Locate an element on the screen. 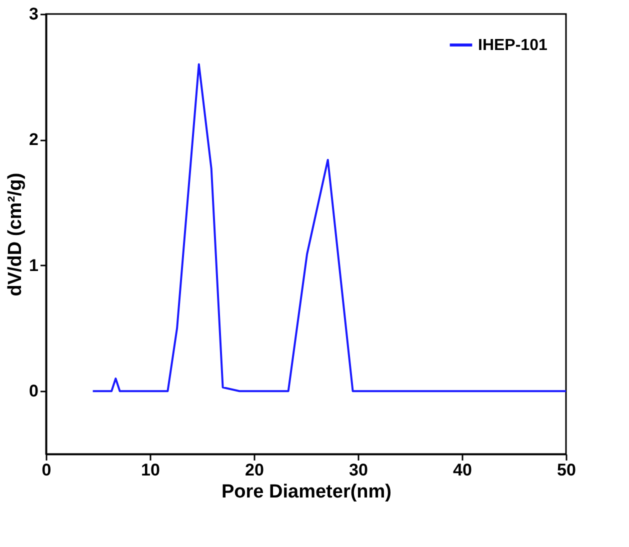 The height and width of the screenshot is (547, 629). y-tick-label: 2 is located at coordinates (33, 140).